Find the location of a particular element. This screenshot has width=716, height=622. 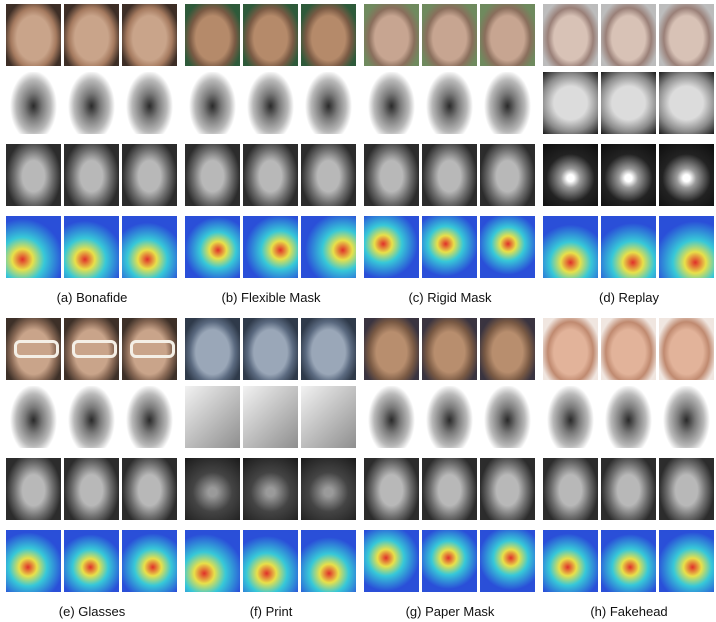

figure-panel: (g) Paper Mask is located at coordinates (450, 470).